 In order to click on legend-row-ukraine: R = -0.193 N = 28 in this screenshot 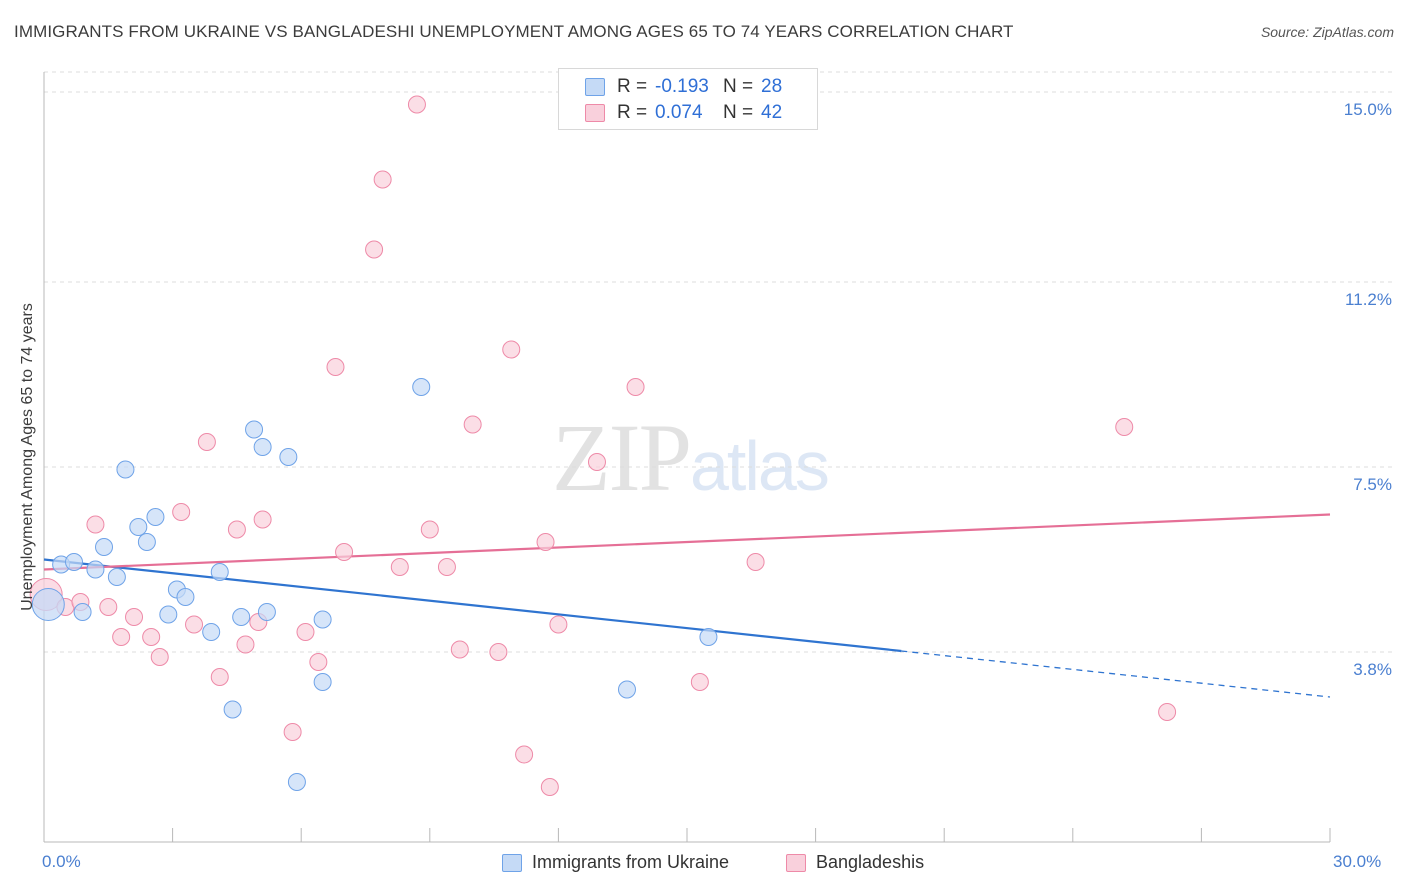, I will do `click(683, 87)`.